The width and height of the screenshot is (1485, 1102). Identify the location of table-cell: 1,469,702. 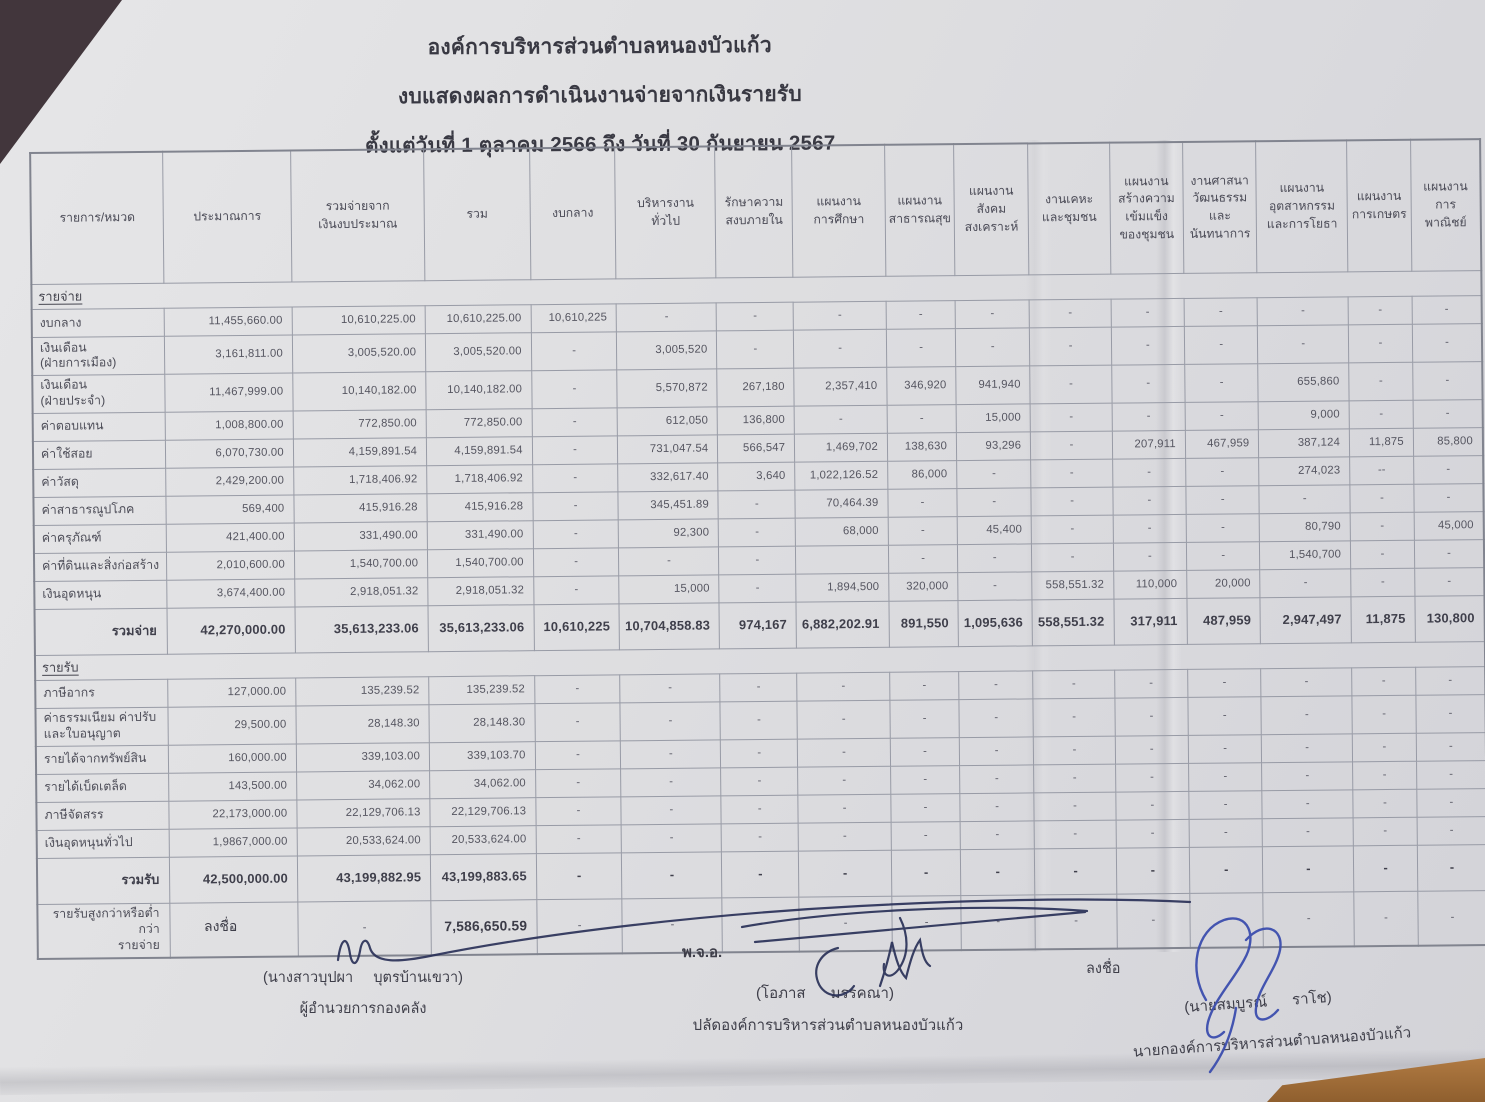
(841, 448).